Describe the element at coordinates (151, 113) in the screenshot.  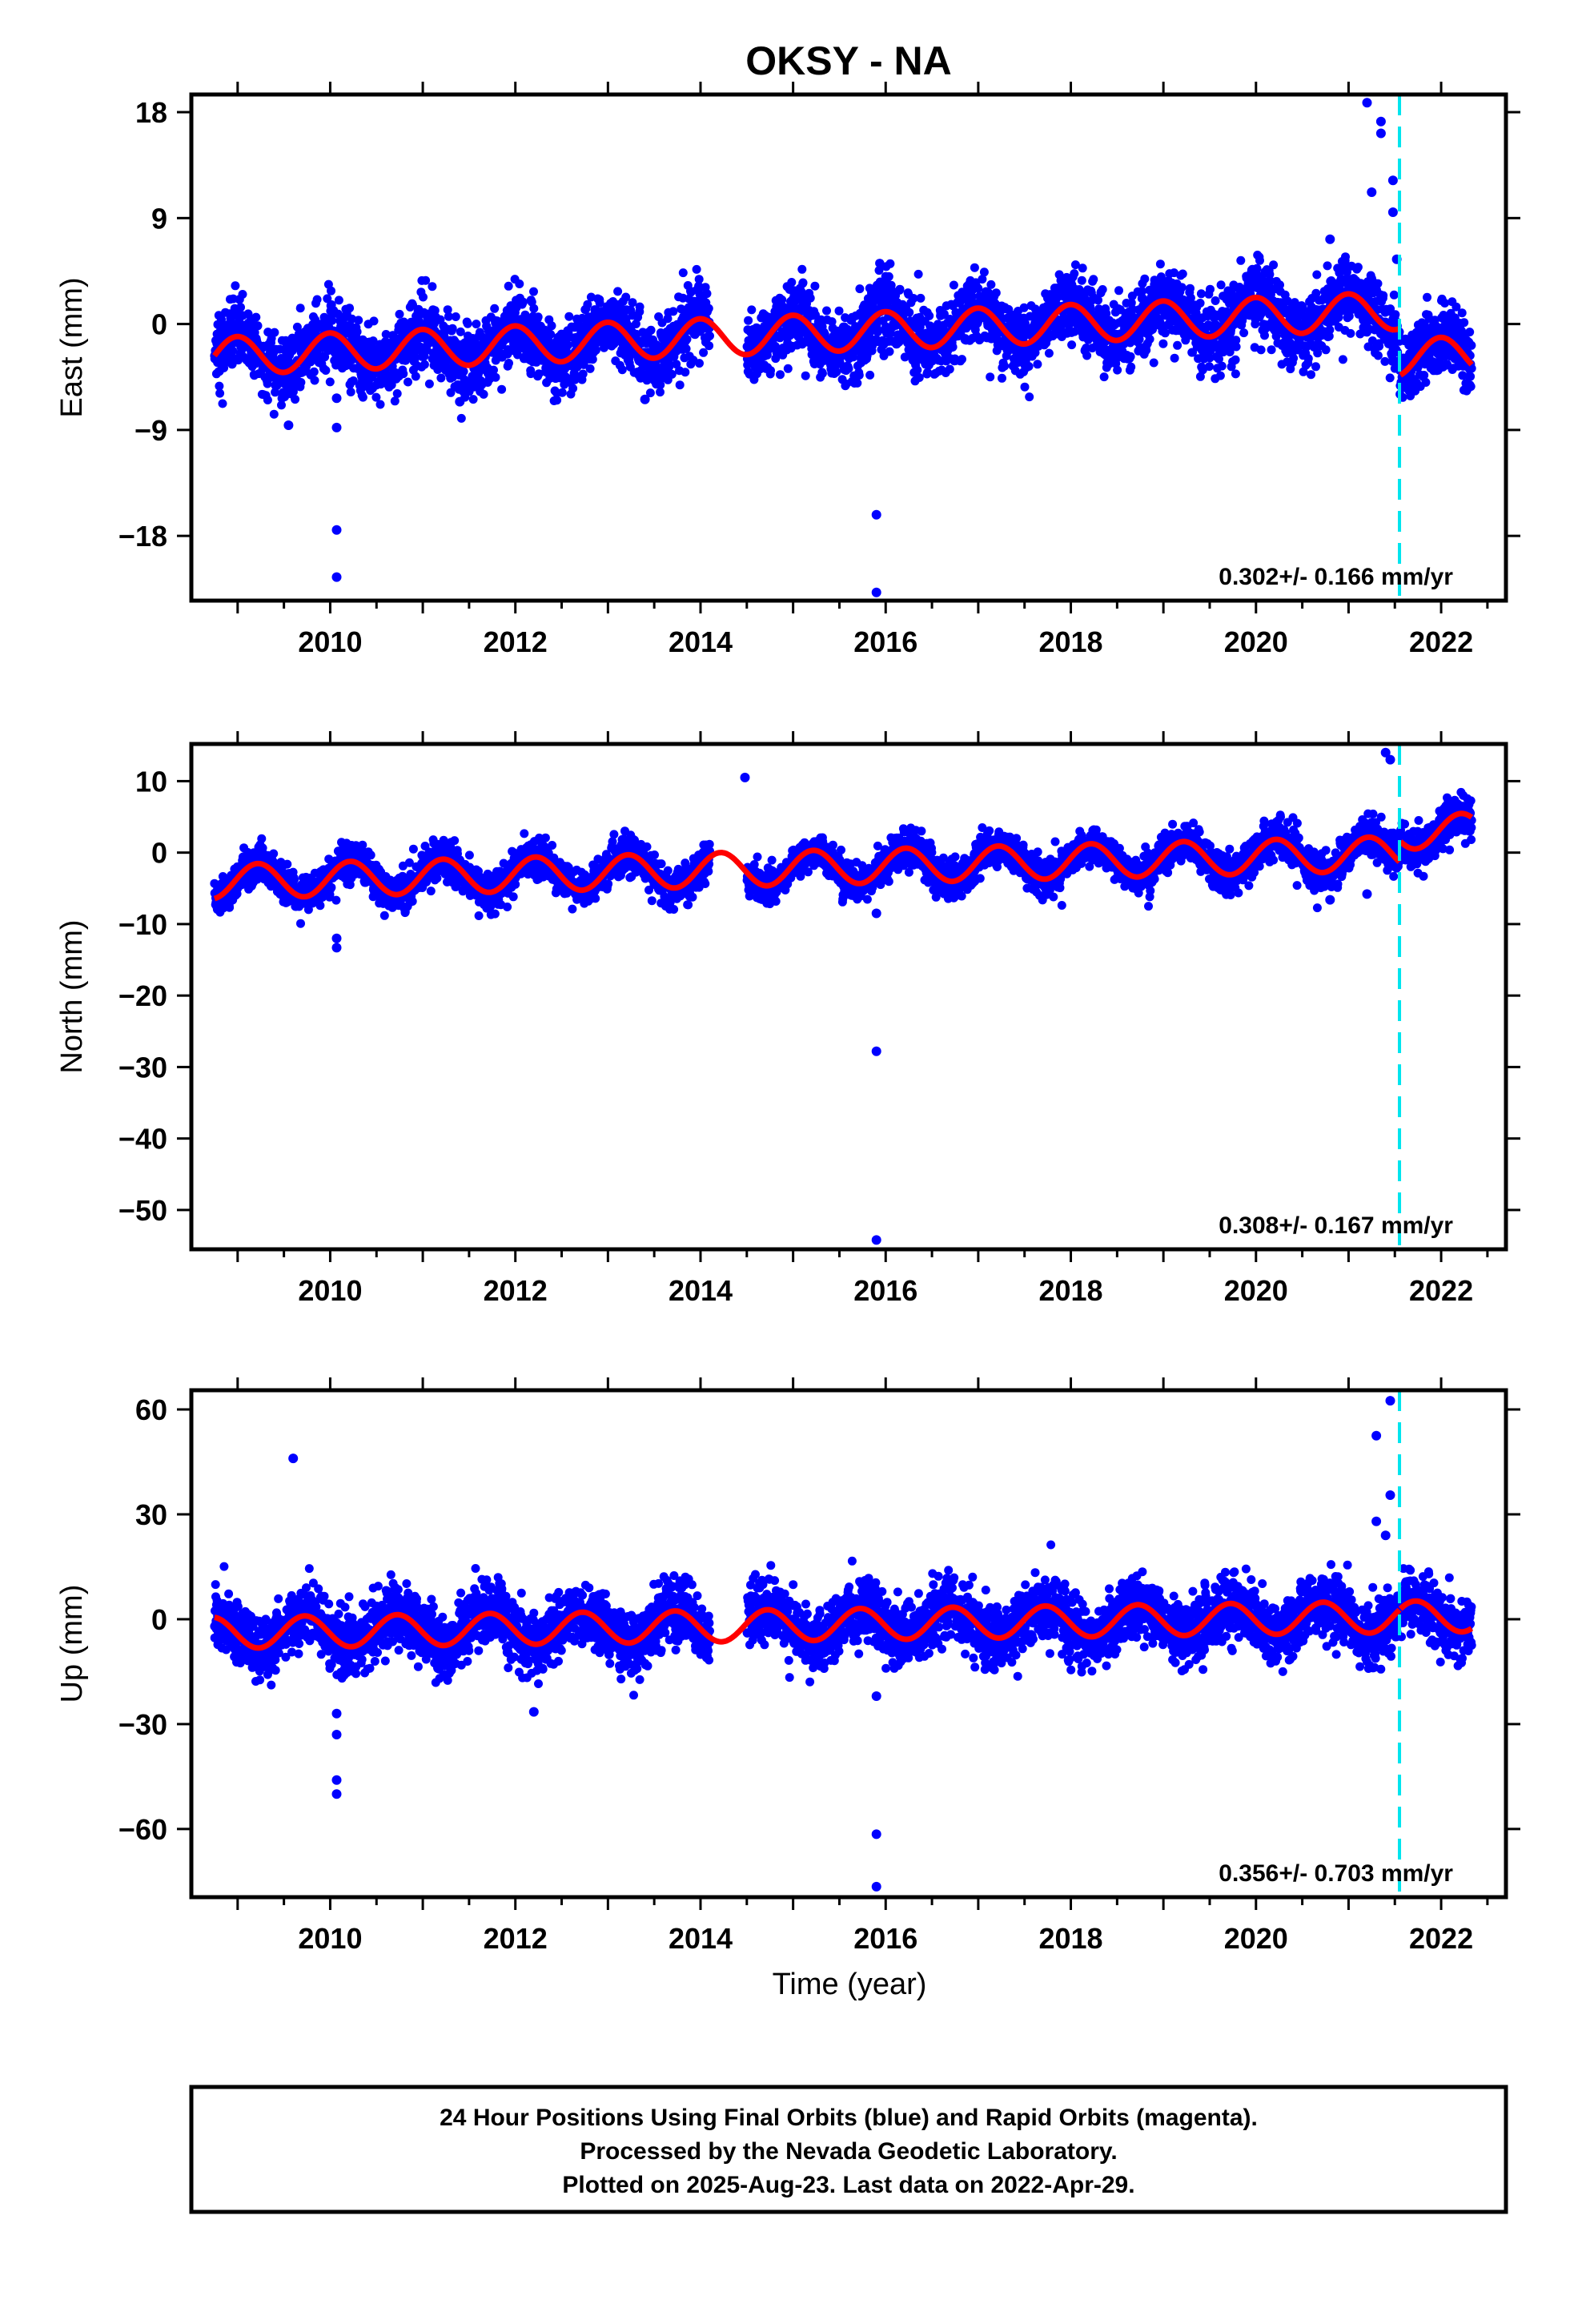
I see `y-tick-label: 18` at that location.